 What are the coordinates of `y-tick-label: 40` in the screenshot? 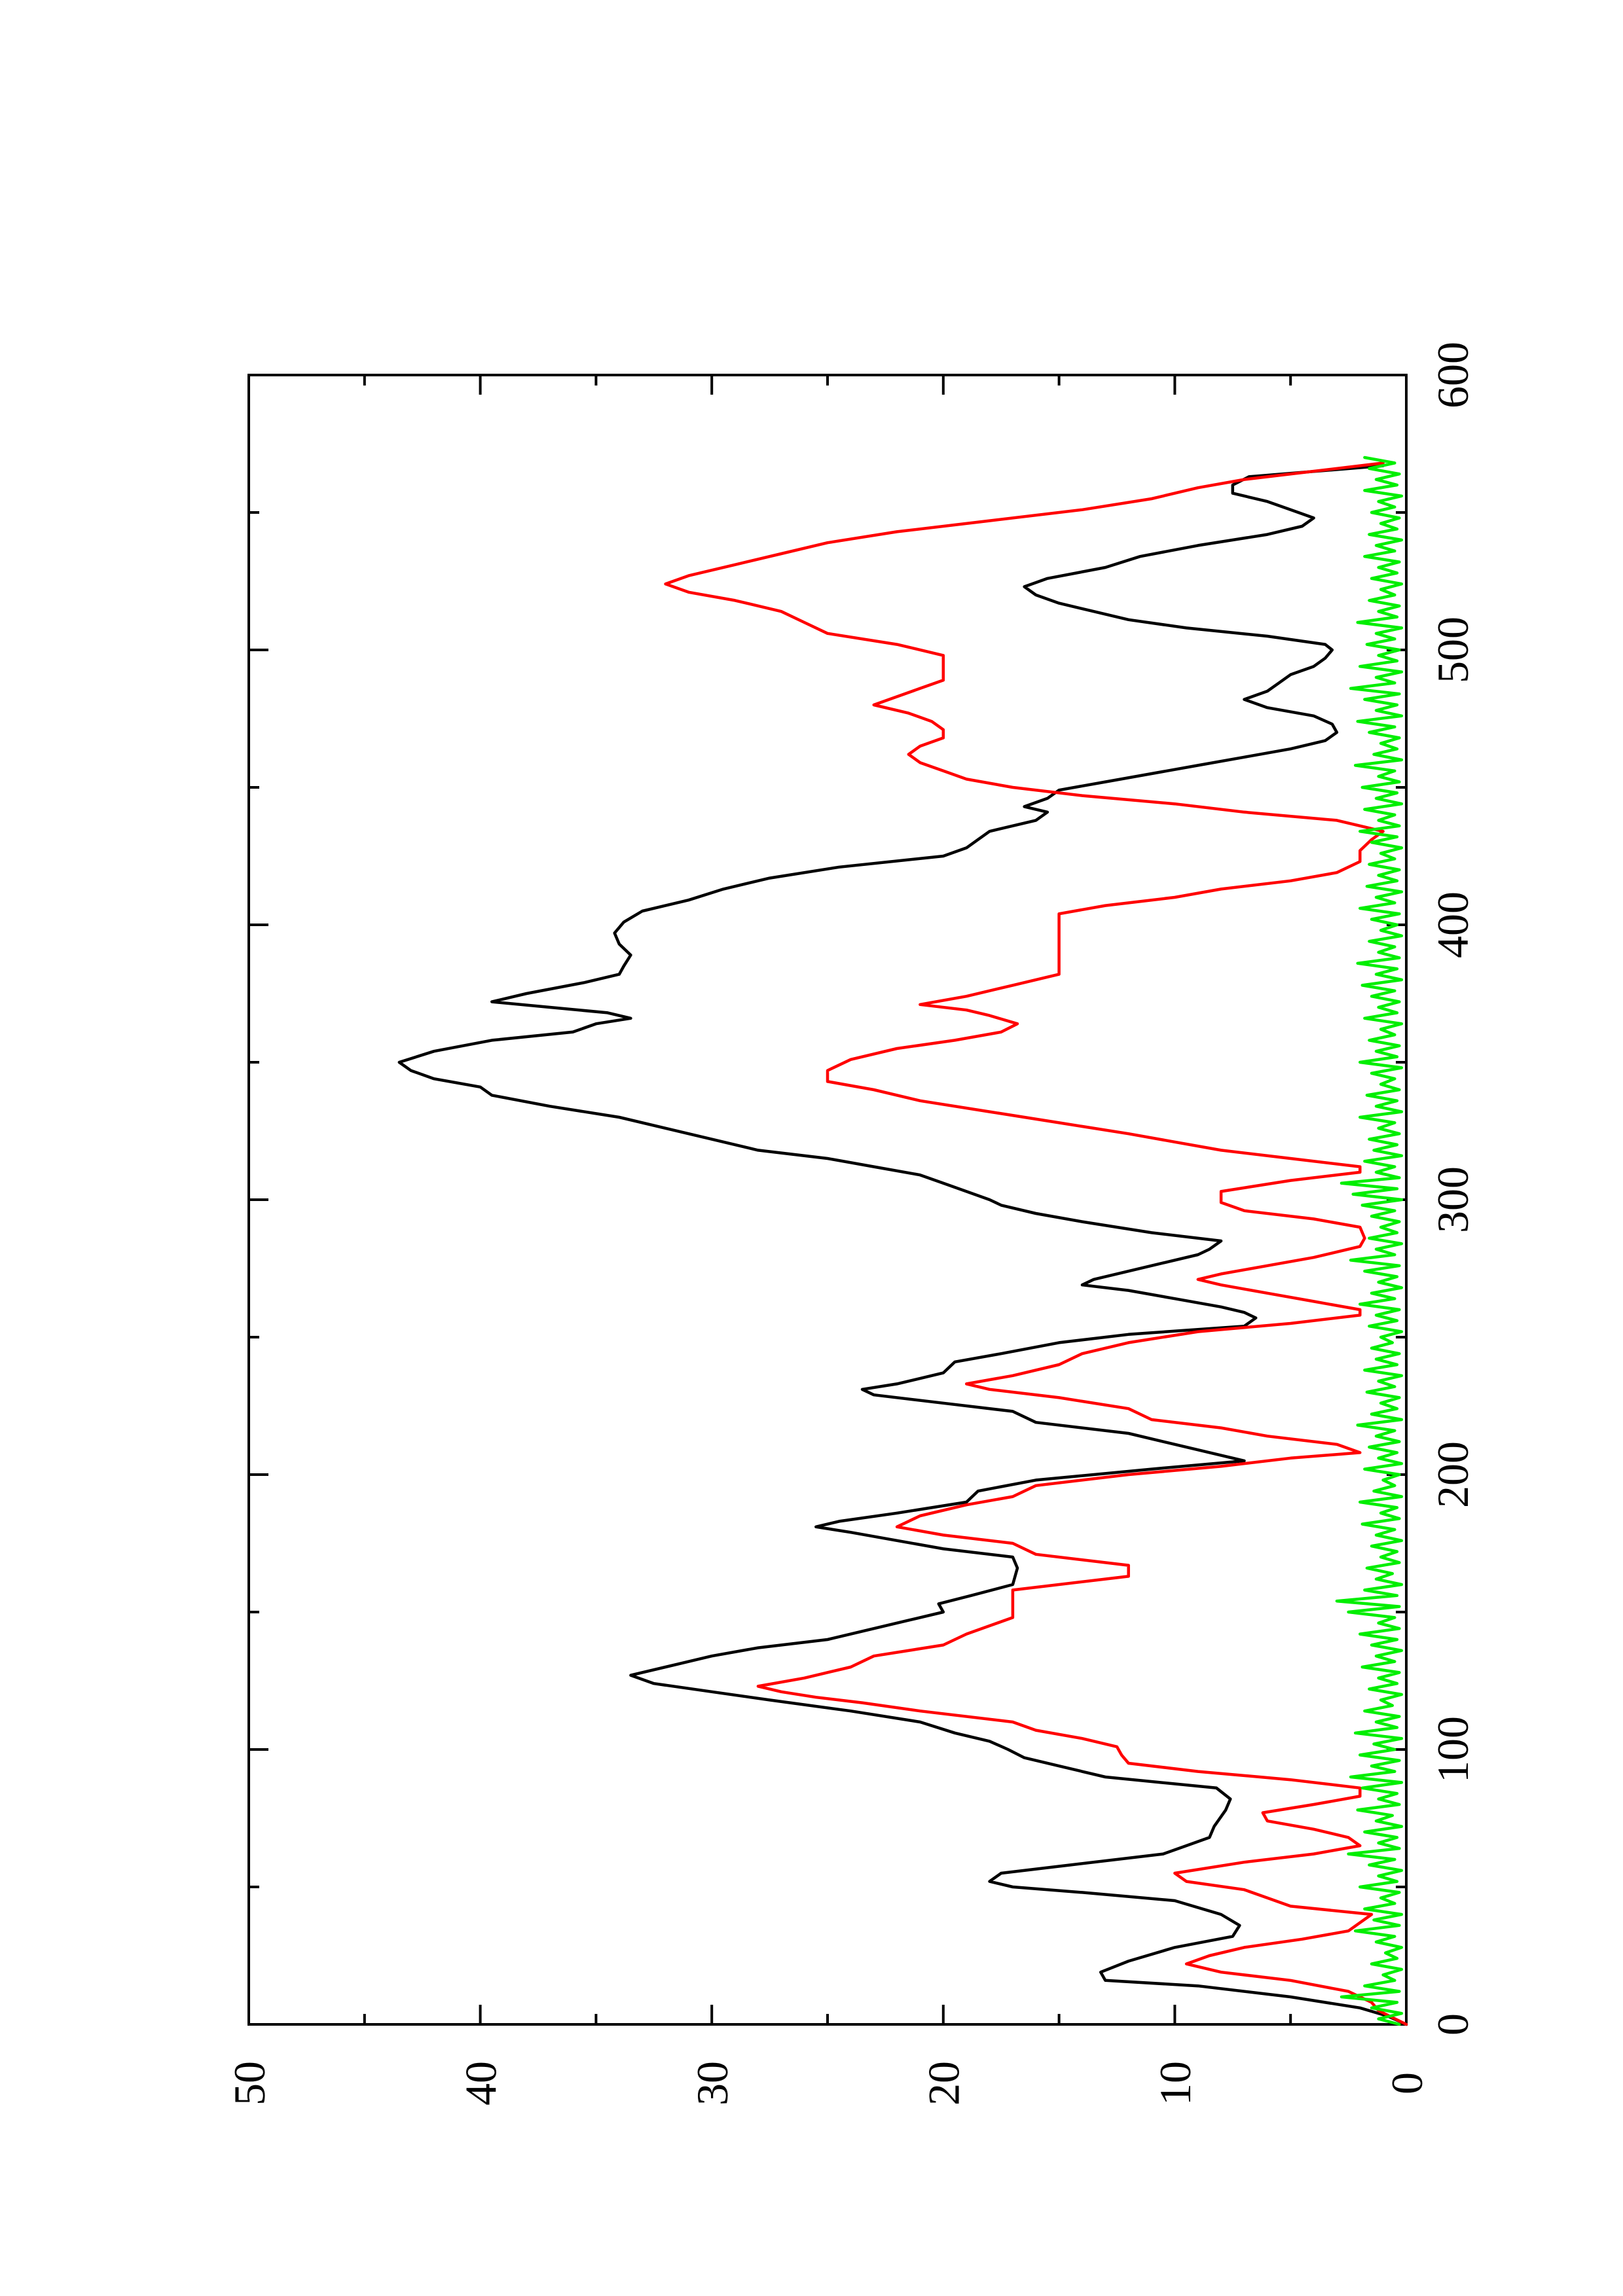 It's located at (480, 2083).